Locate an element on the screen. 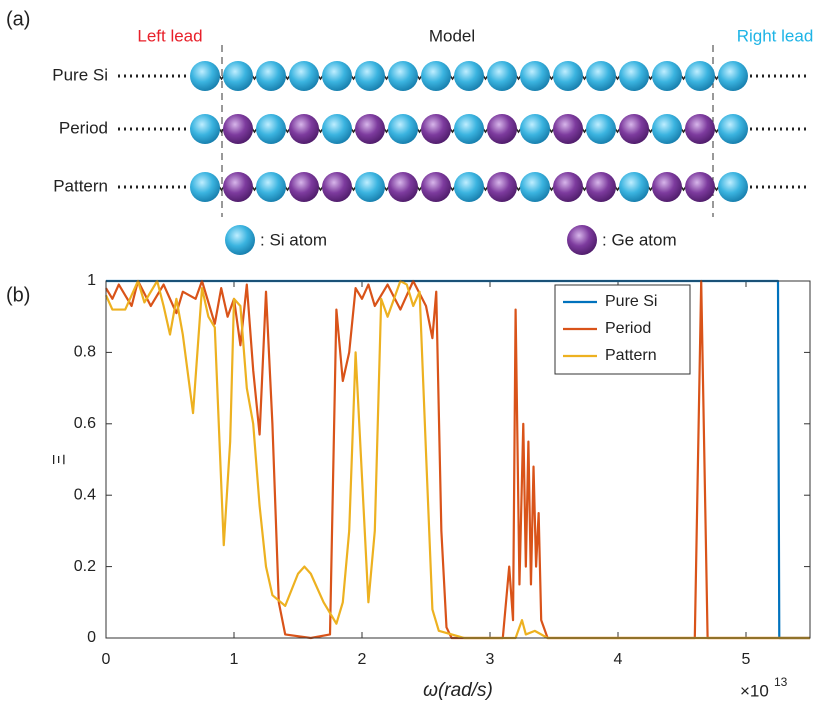 Image resolution: width=831 pixels, height=710 pixels. si-atom-legend is located at coordinates (240, 240).